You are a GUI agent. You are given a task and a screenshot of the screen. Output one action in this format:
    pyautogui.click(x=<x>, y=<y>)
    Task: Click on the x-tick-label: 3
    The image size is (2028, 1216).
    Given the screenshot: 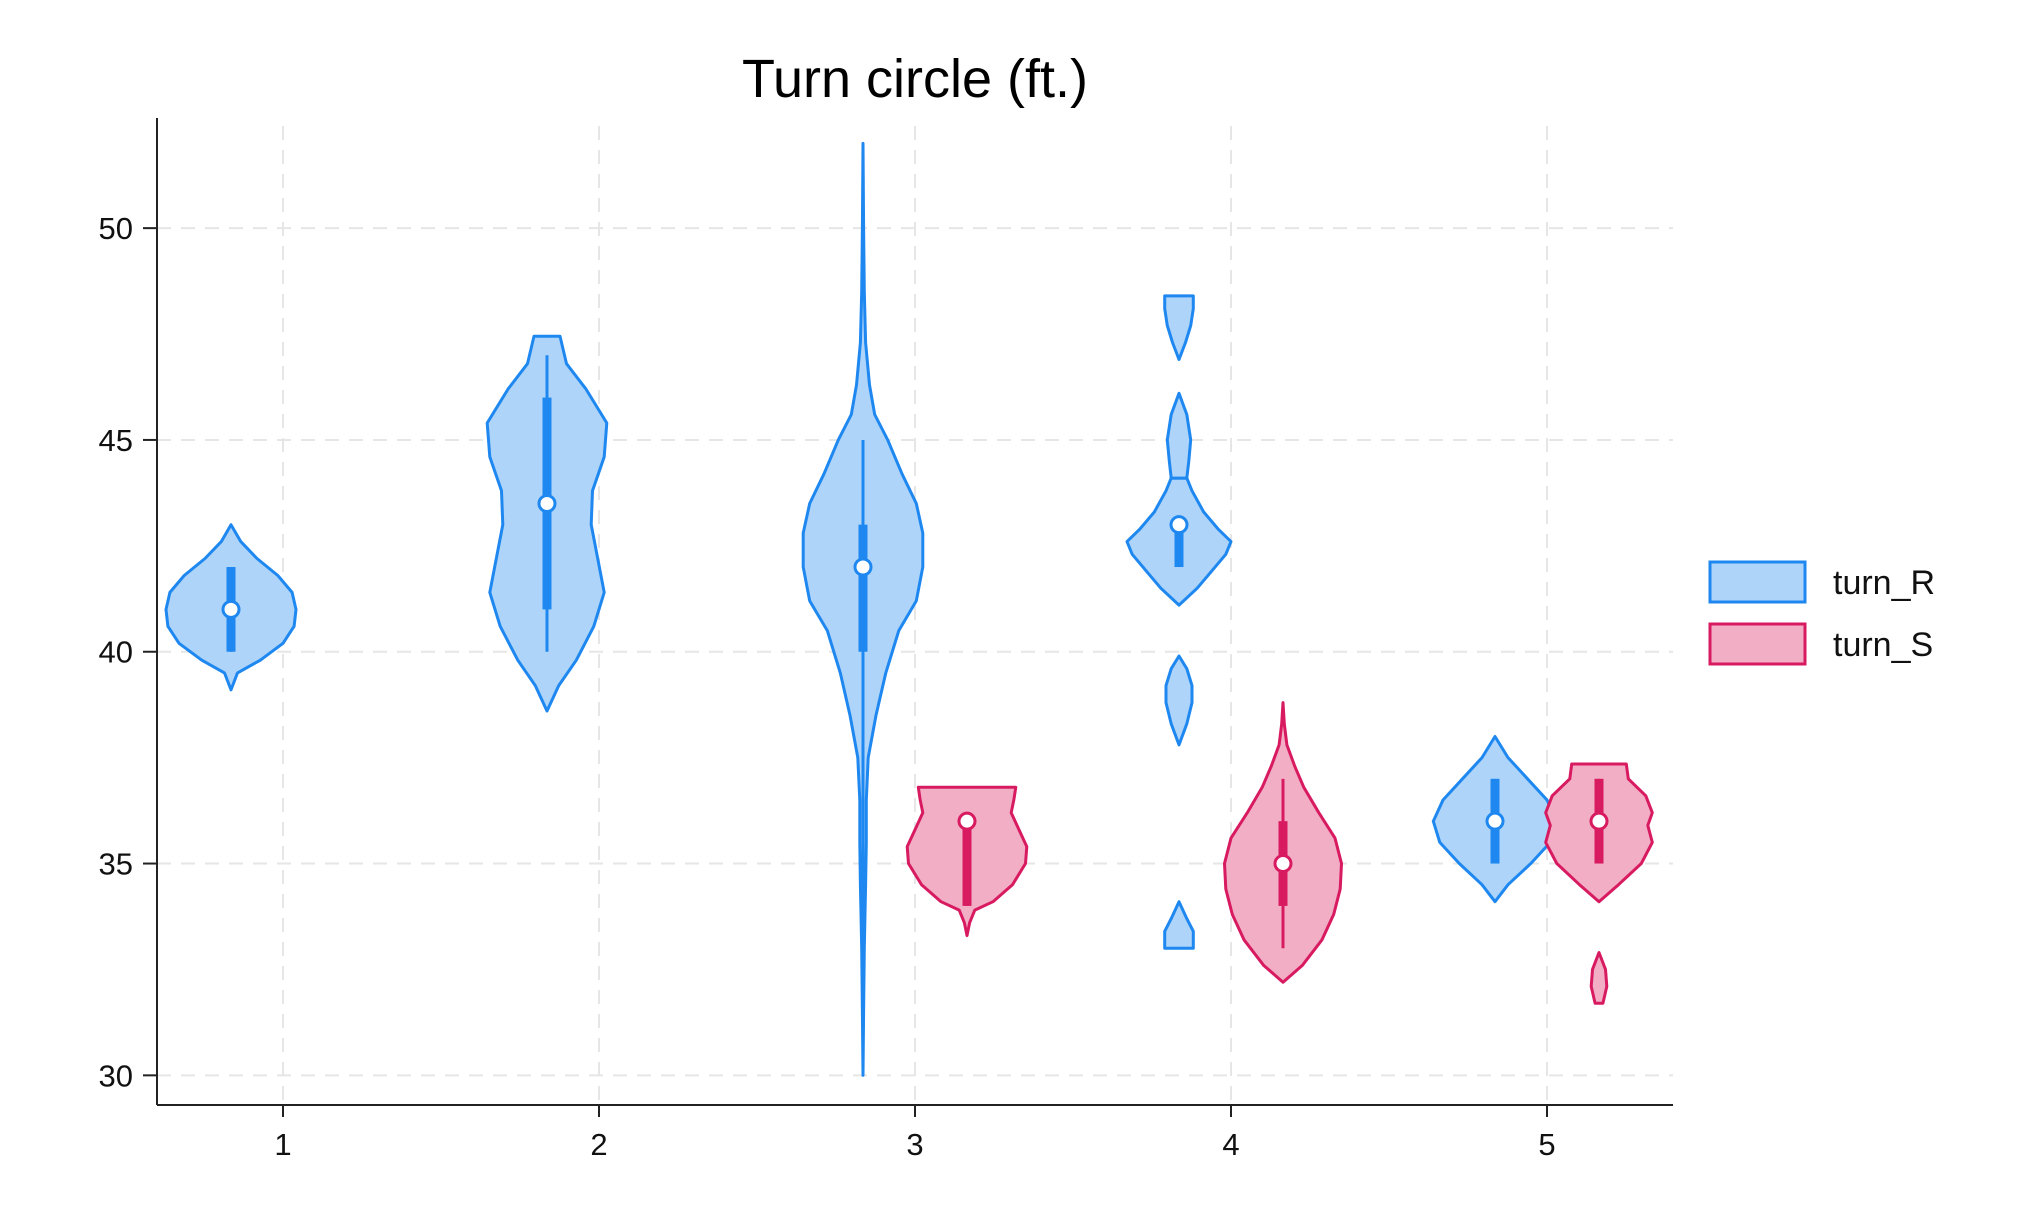 What is the action you would take?
    pyautogui.click(x=914, y=1144)
    